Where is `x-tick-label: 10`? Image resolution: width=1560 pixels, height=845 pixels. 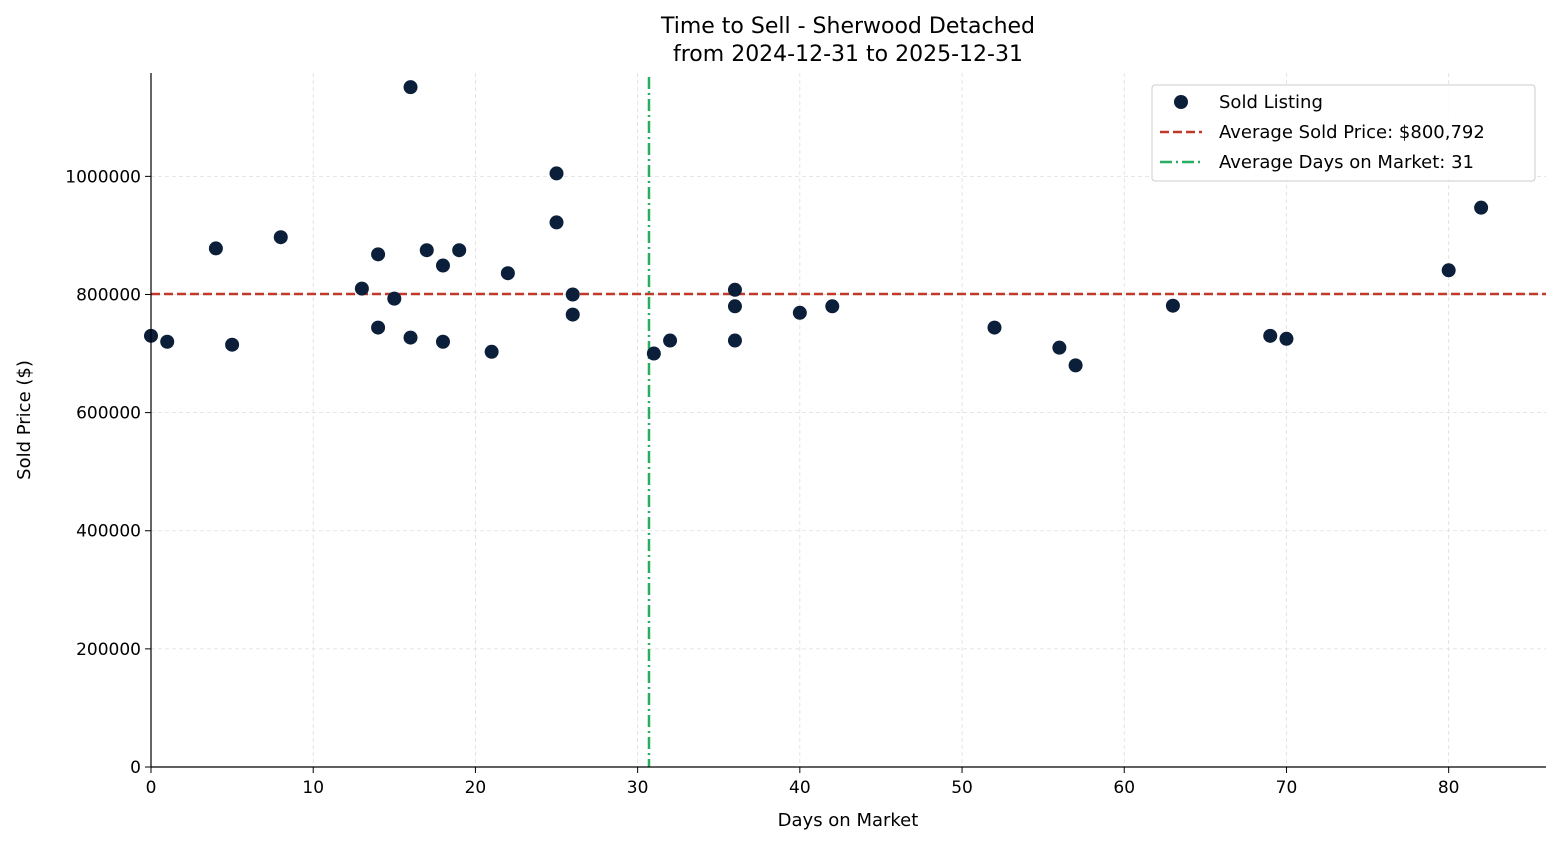 x-tick-label: 10 is located at coordinates (313, 788).